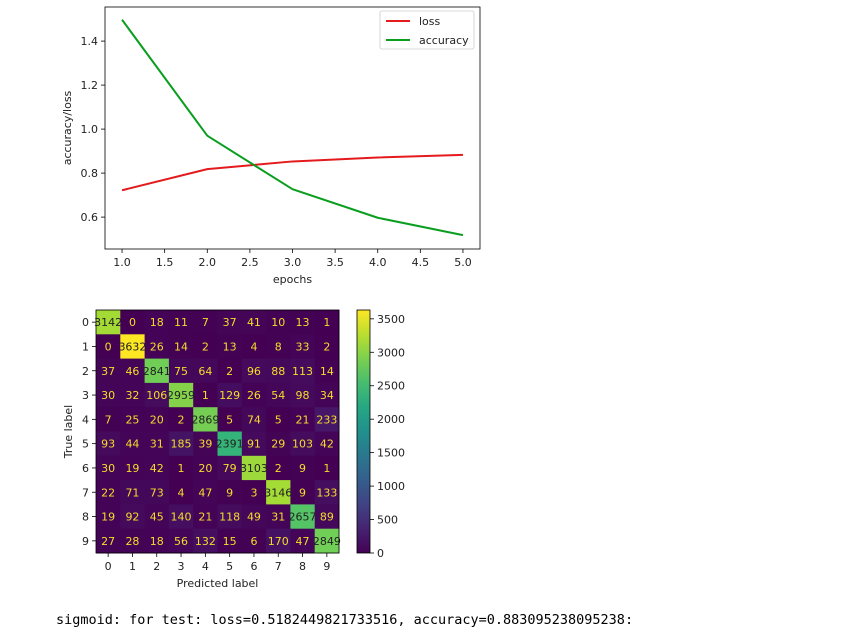  I want to click on matrix-cell-value: 98, so click(303, 395).